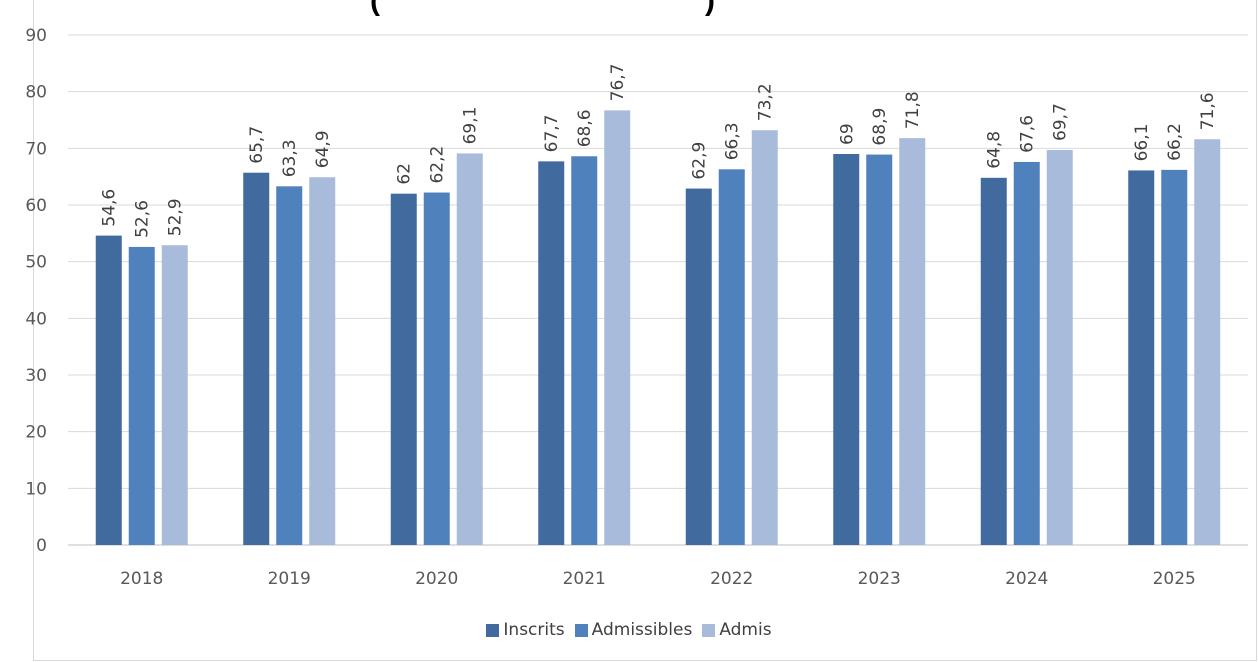 Image resolution: width=1258 pixels, height=662 pixels. I want to click on title-open-paren: (, so click(375, 8).